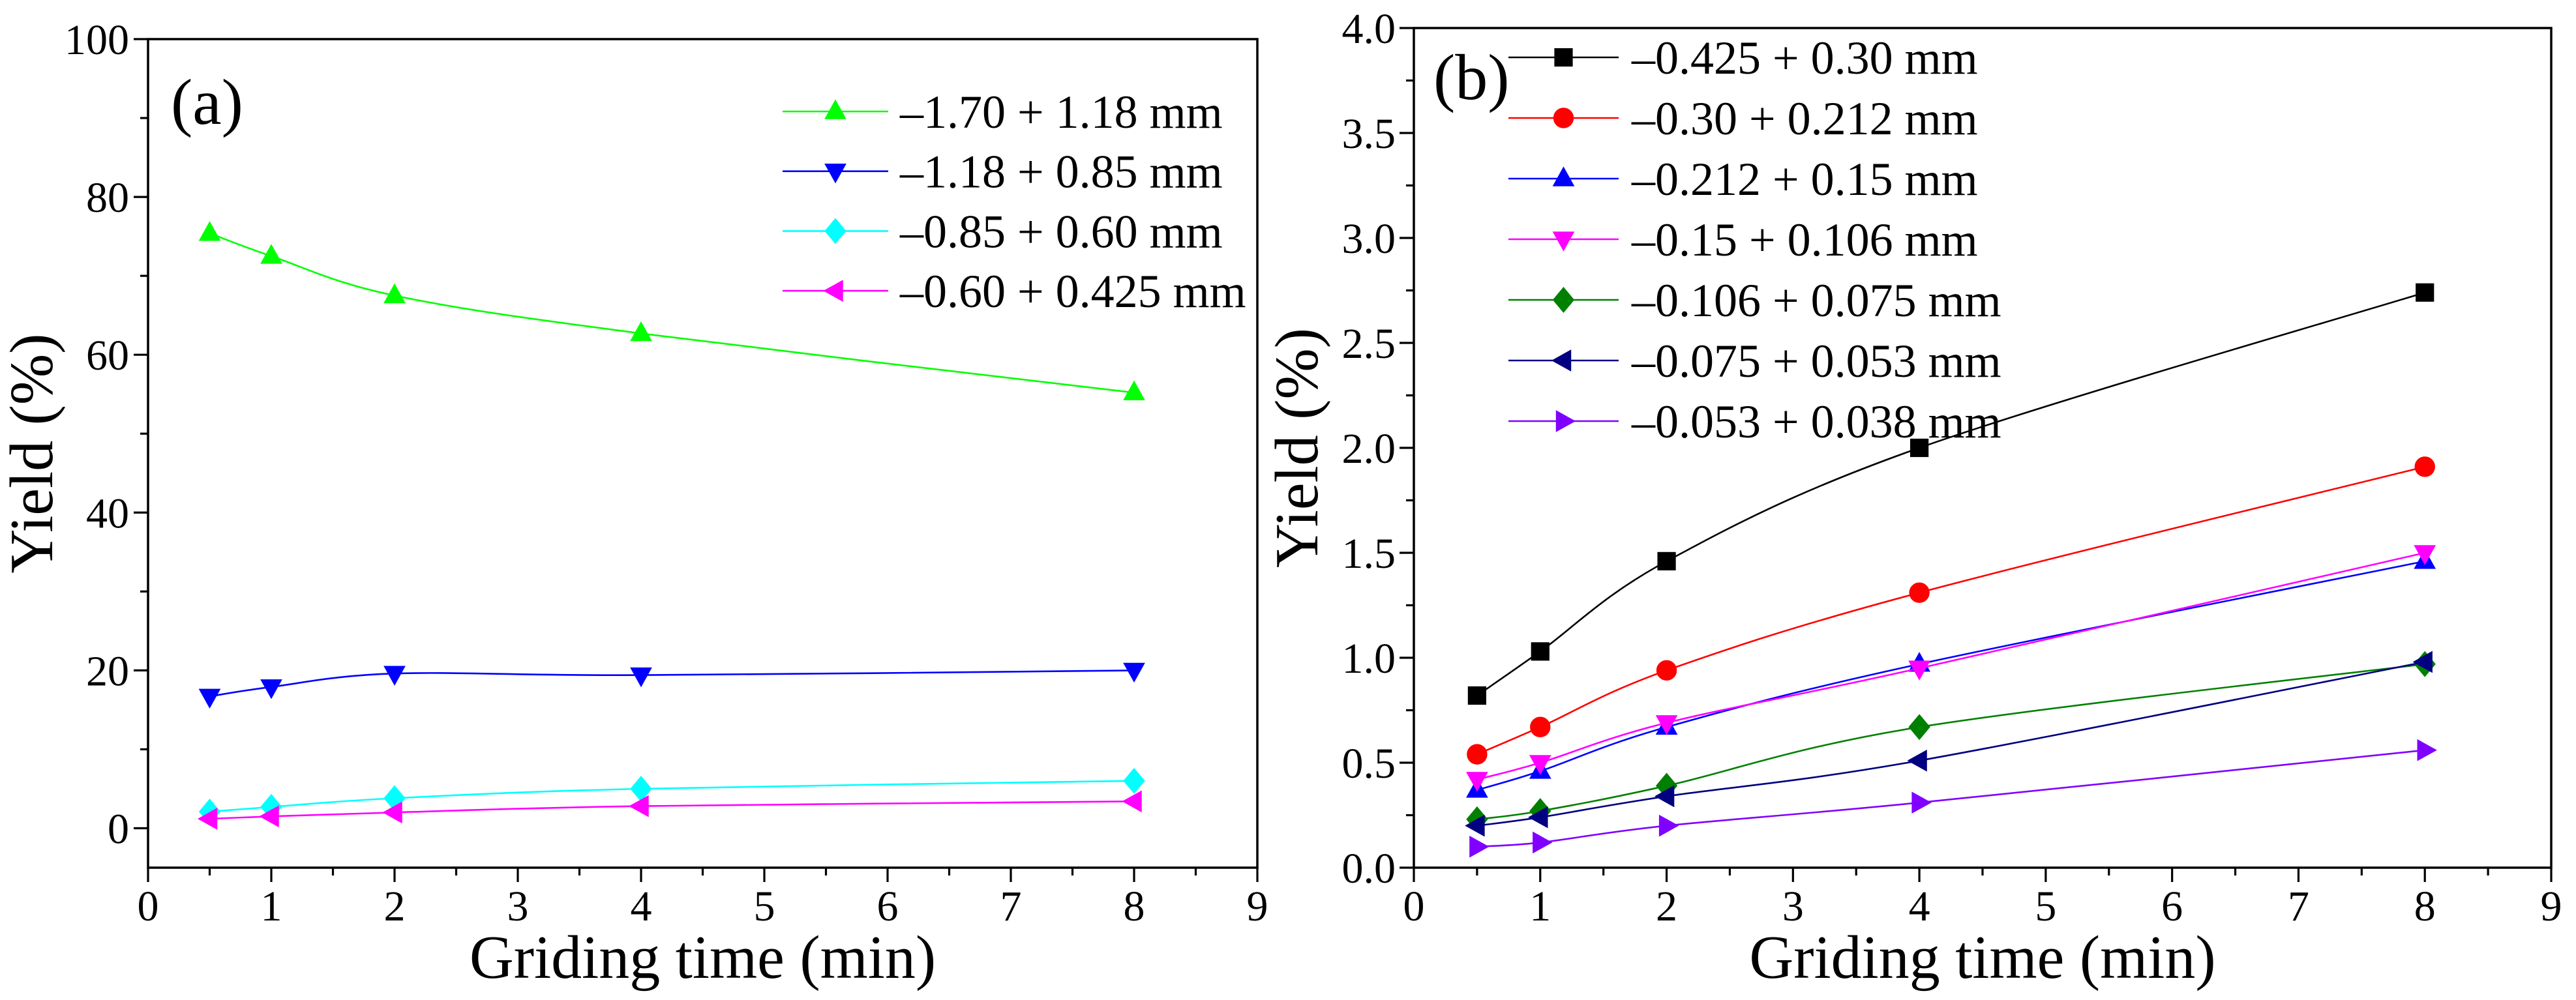 This screenshot has height=1000, width=2576. I want to click on legend-entry: –0.106 + 0.075 mm, so click(1754, 300).